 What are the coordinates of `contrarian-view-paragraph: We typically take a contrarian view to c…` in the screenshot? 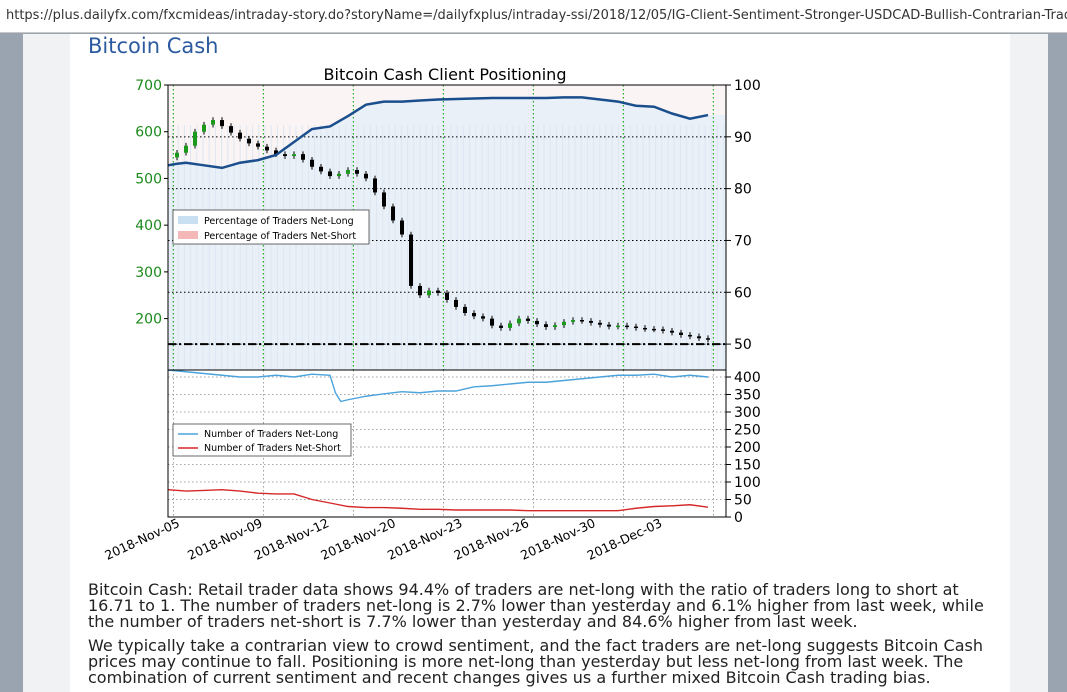 It's located at (535, 661).